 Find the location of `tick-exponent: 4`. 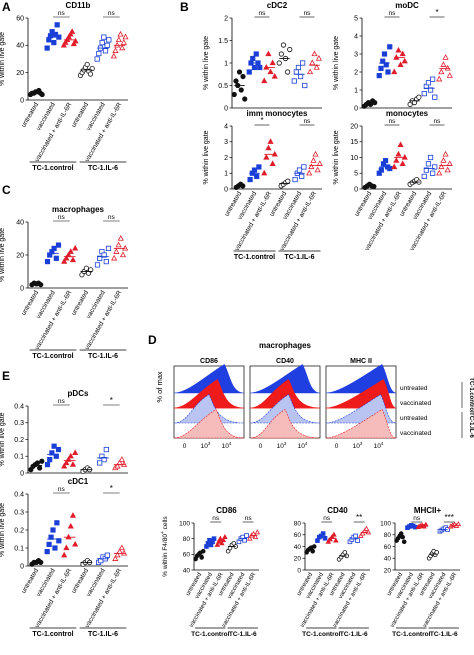

tick-exponent: 4 is located at coordinates (382, 443).